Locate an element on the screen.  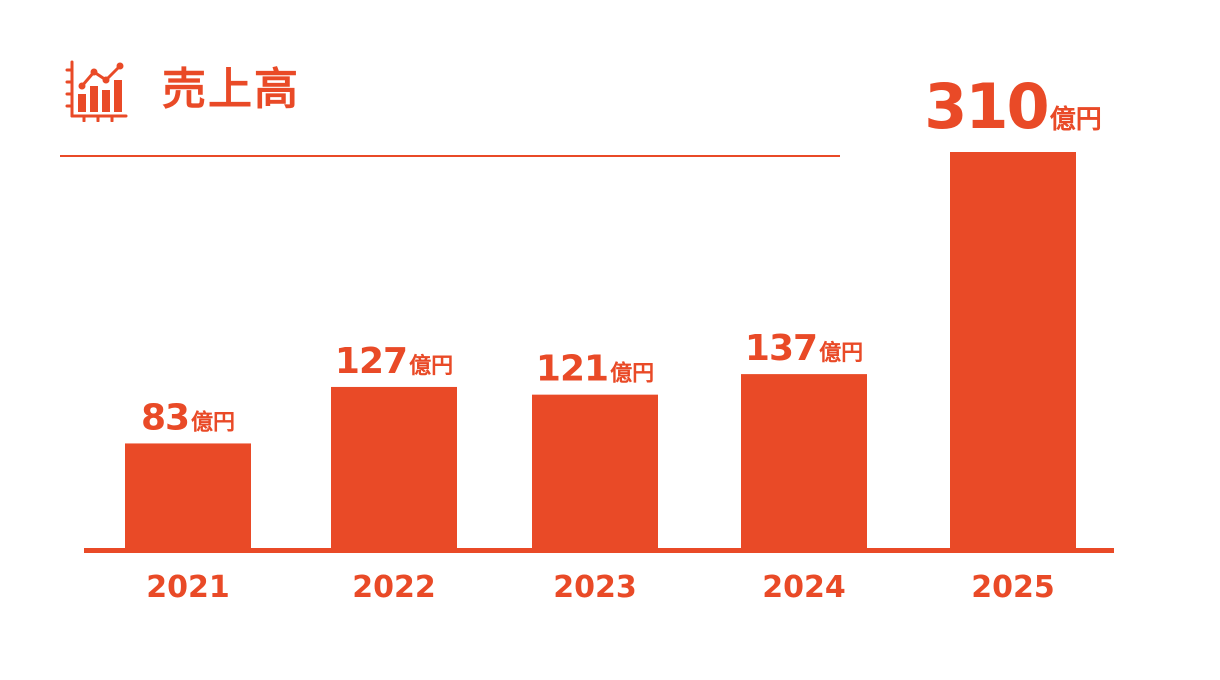
bar-2024 is located at coordinates (804, 462).